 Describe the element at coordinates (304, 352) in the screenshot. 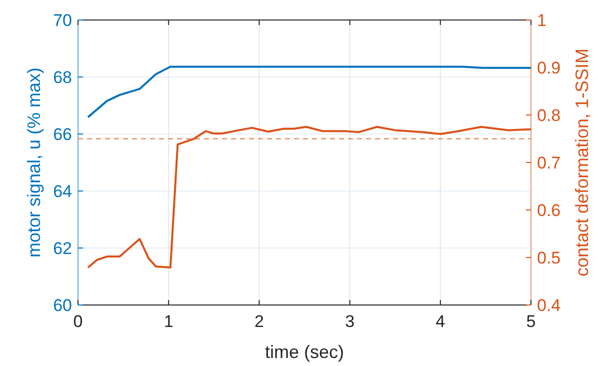

I see `x-axis-title: time (sec)` at that location.